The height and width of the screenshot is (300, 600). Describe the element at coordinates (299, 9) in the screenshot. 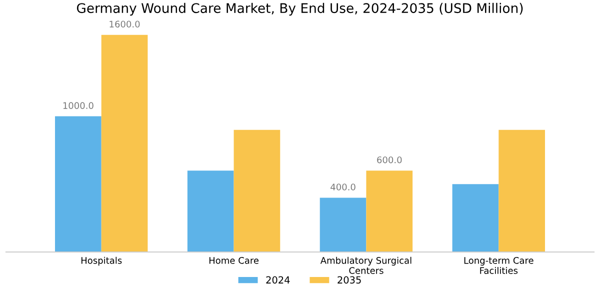

I see `chart-title: Germany Wound Care Market, By End Use, 2024-2035 (USD Million)` at that location.